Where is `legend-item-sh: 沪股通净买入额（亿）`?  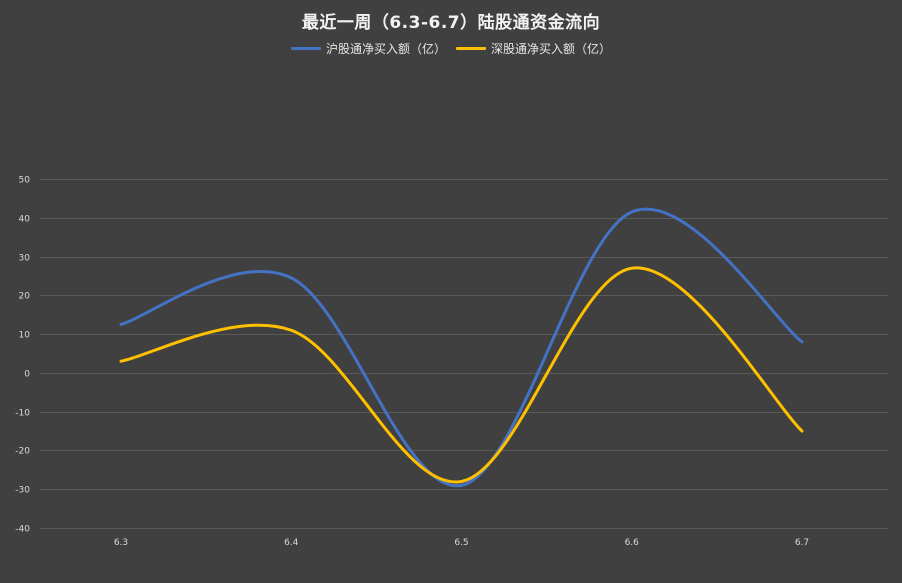 legend-item-sh: 沪股通净买入额（亿） is located at coordinates (368, 48).